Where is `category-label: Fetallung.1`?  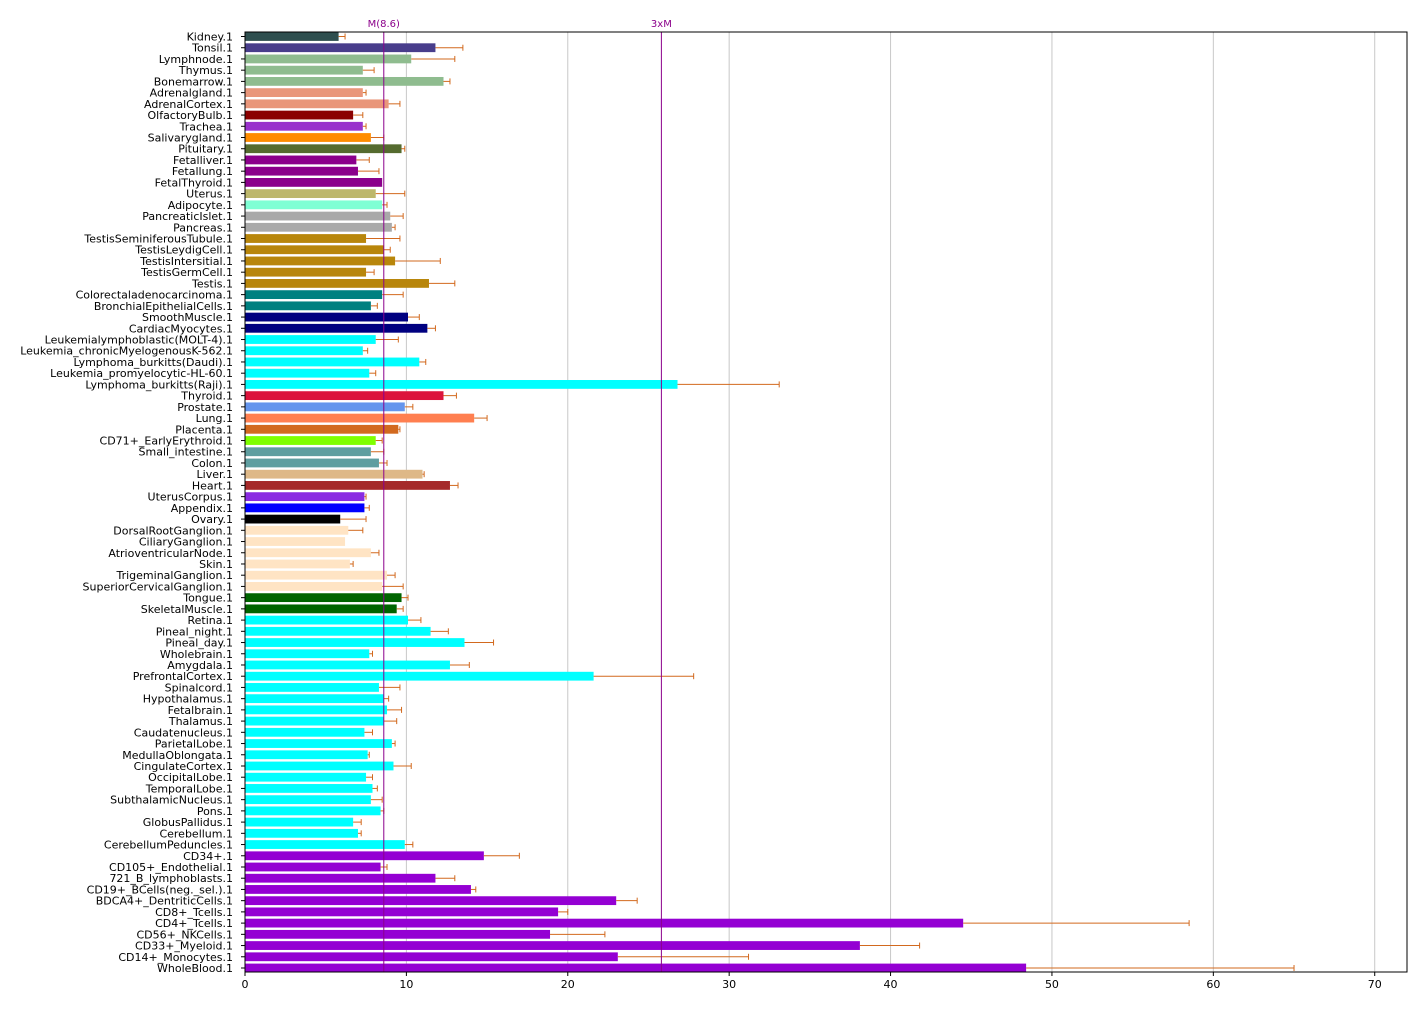
category-label: Fetallung.1 is located at coordinates (202, 171).